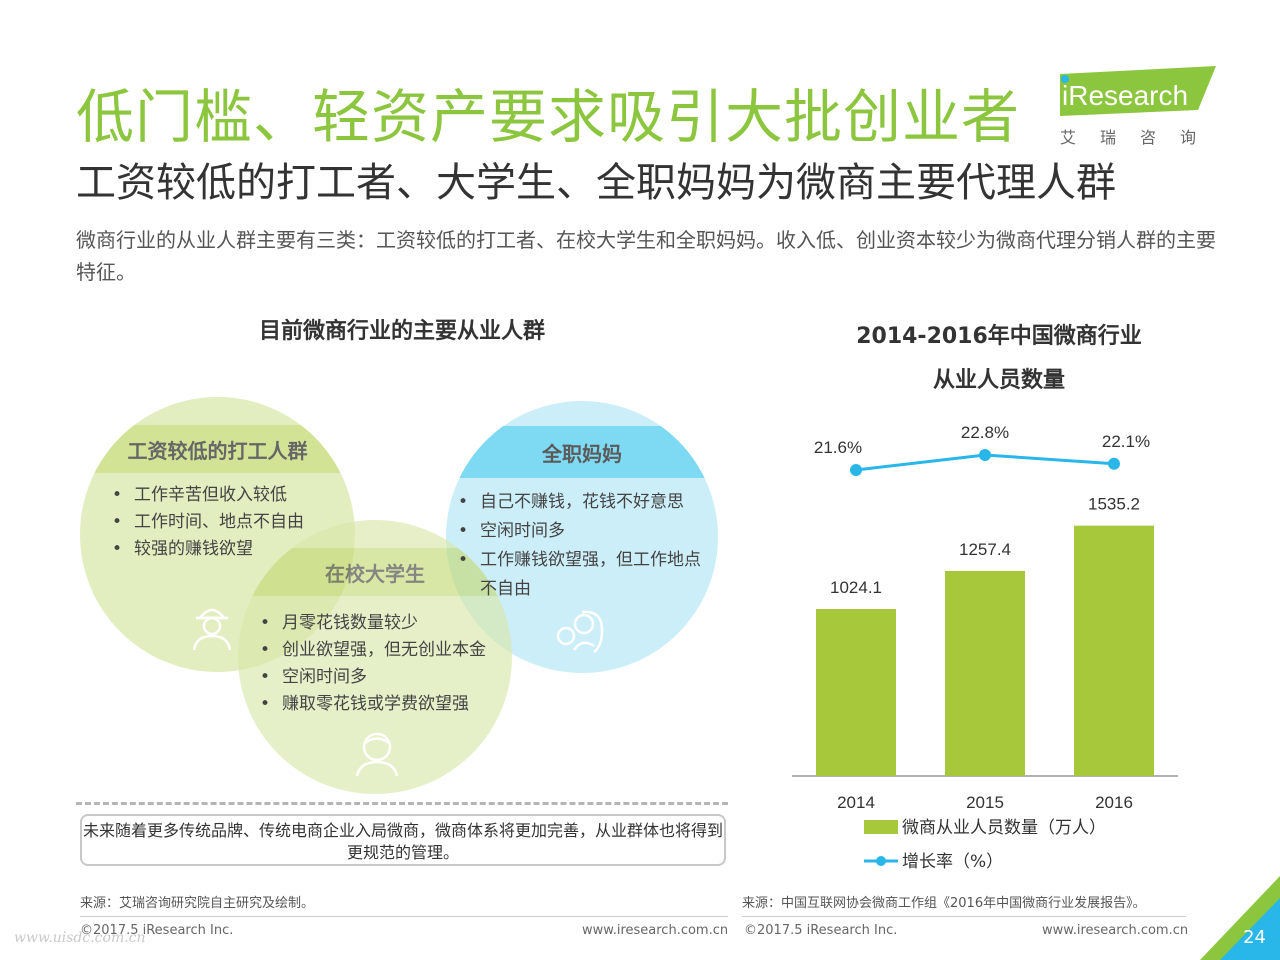 This screenshot has height=960, width=1280. What do you see at coordinates (998, 380) in the screenshot?
I see `chart-title-line-2: 从业人员数量` at bounding box center [998, 380].